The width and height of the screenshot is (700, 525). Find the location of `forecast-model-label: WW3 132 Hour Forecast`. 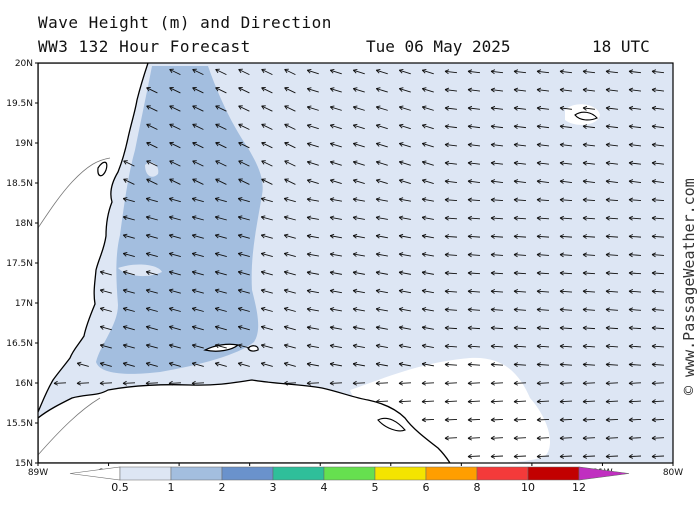

forecast-model-label: WW3 132 Hour Forecast is located at coordinates (144, 46).